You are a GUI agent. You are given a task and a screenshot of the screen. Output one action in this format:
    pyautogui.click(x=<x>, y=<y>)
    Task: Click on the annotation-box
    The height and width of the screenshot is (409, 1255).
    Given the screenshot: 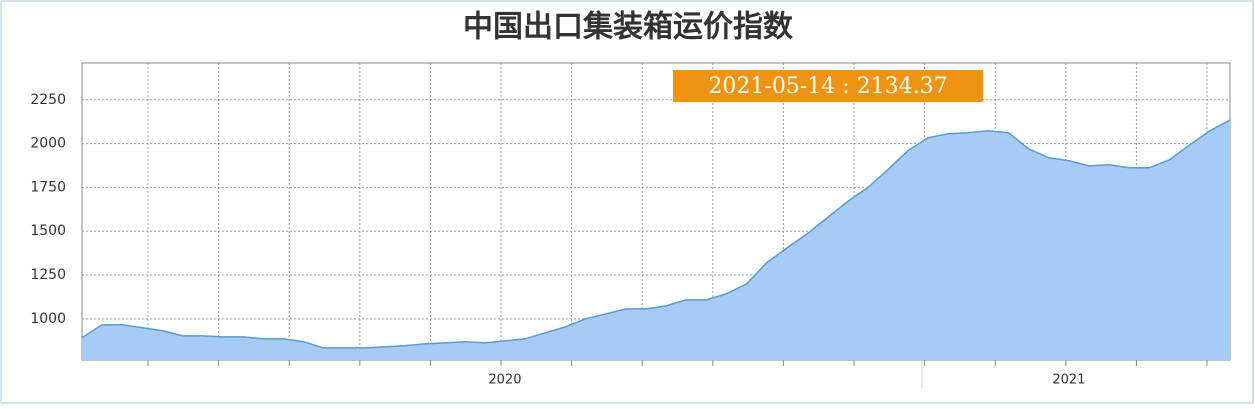 What is the action you would take?
    pyautogui.click(x=828, y=86)
    